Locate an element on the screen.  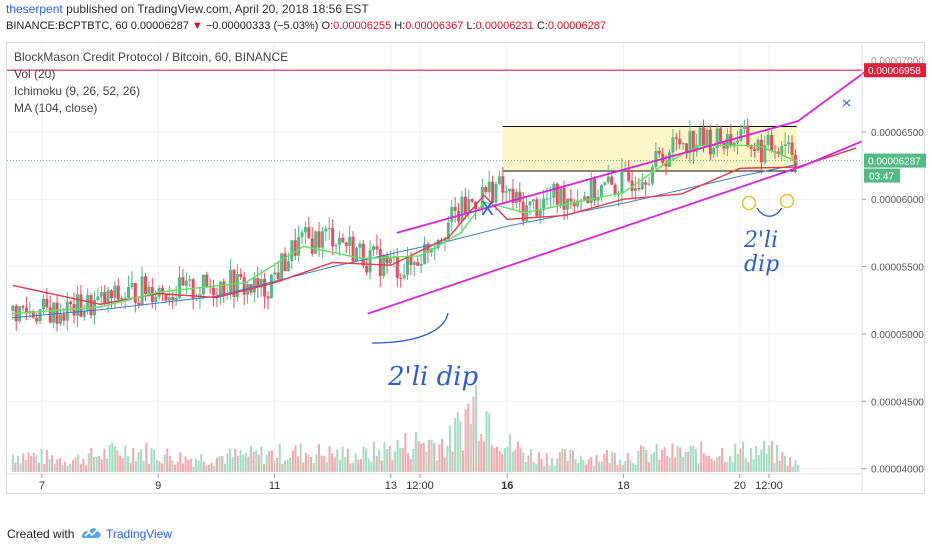
dip1-bracket is located at coordinates (410, 328).